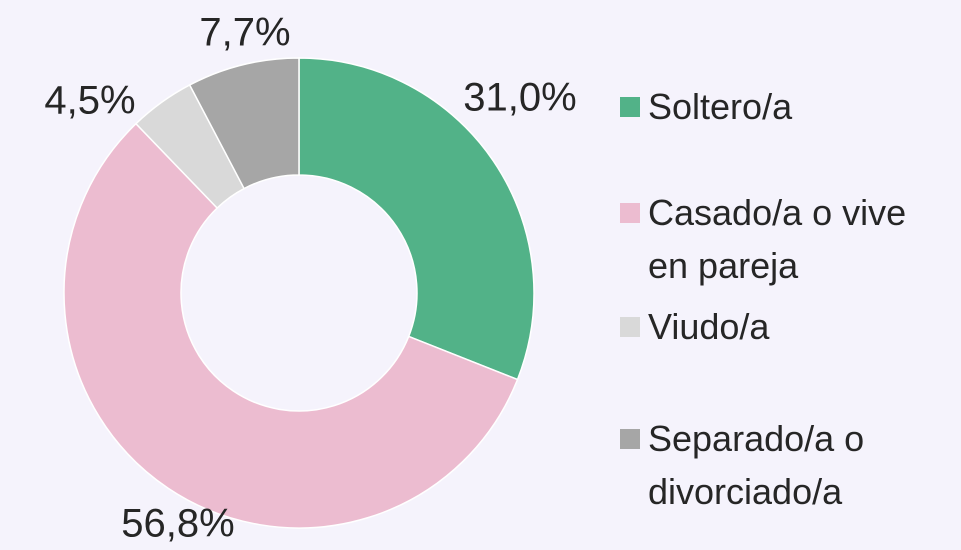 This screenshot has height=550, width=961. I want to click on legend-label: Viudo/a, so click(709, 326).